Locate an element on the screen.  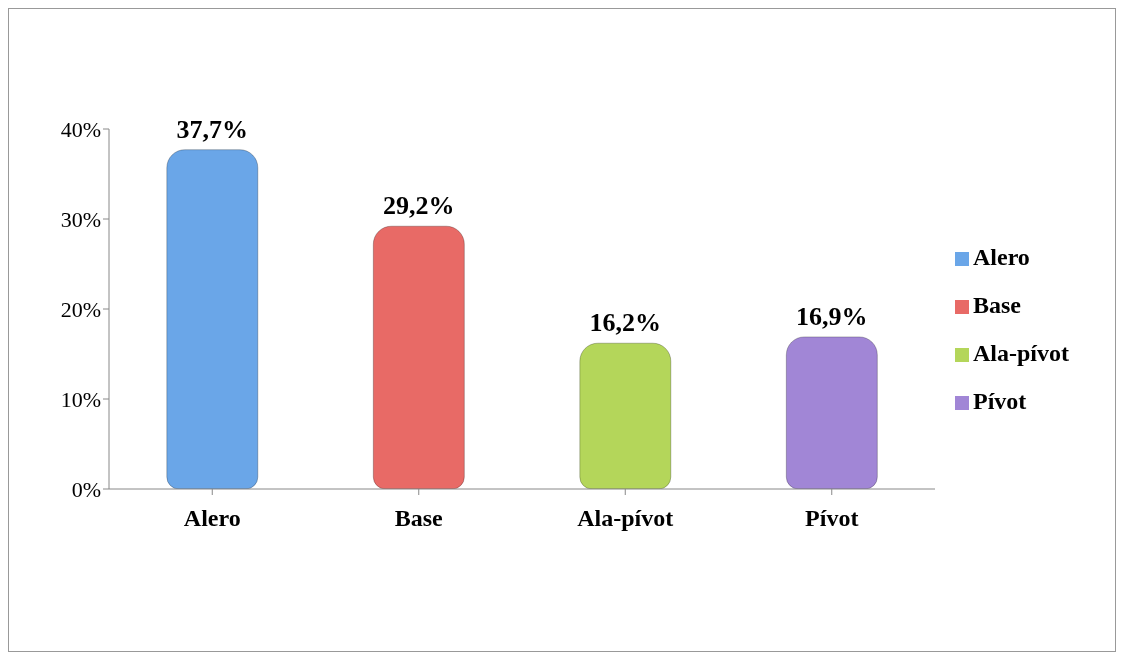
legend-label: Base is located at coordinates (997, 305).